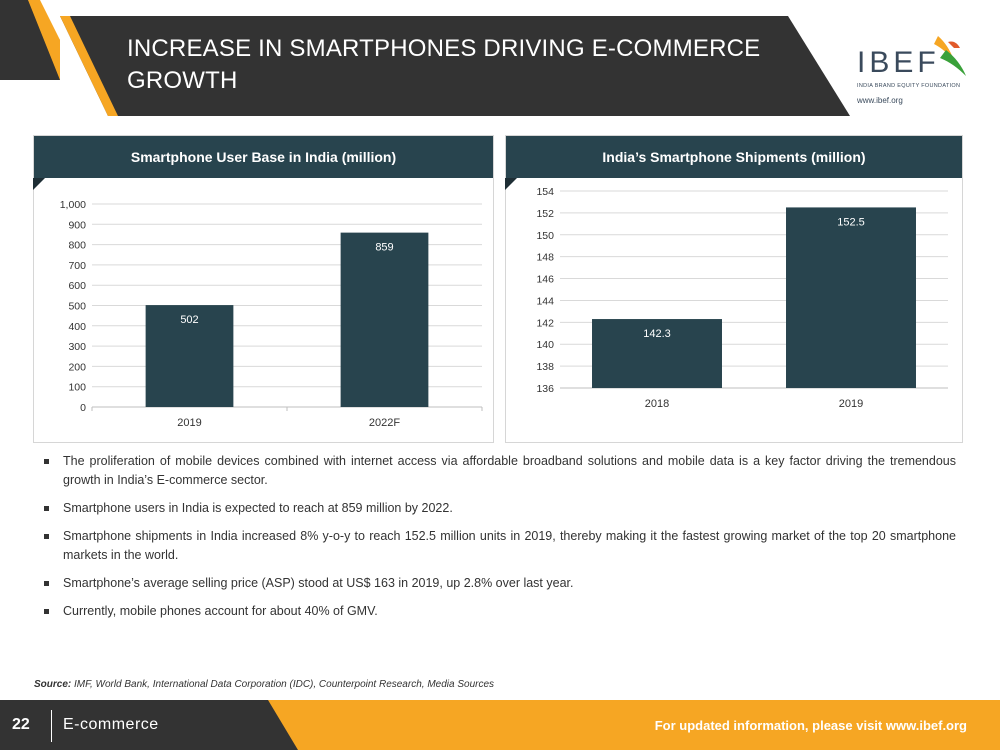 Image resolution: width=1000 pixels, height=750 pixels. I want to click on y-tick-label: 142, so click(545, 323).